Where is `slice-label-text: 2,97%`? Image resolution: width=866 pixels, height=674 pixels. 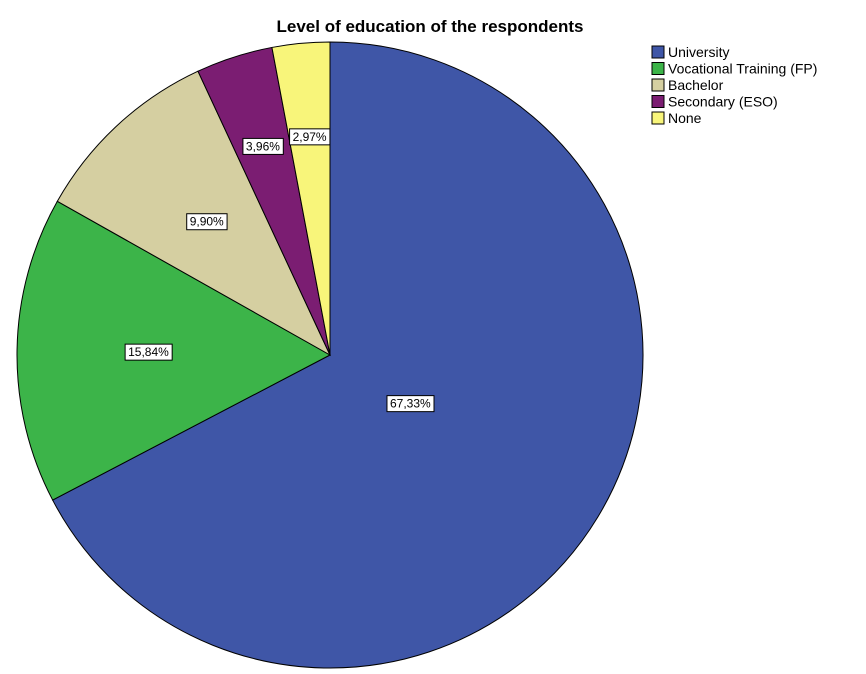 slice-label-text: 2,97% is located at coordinates (310, 137).